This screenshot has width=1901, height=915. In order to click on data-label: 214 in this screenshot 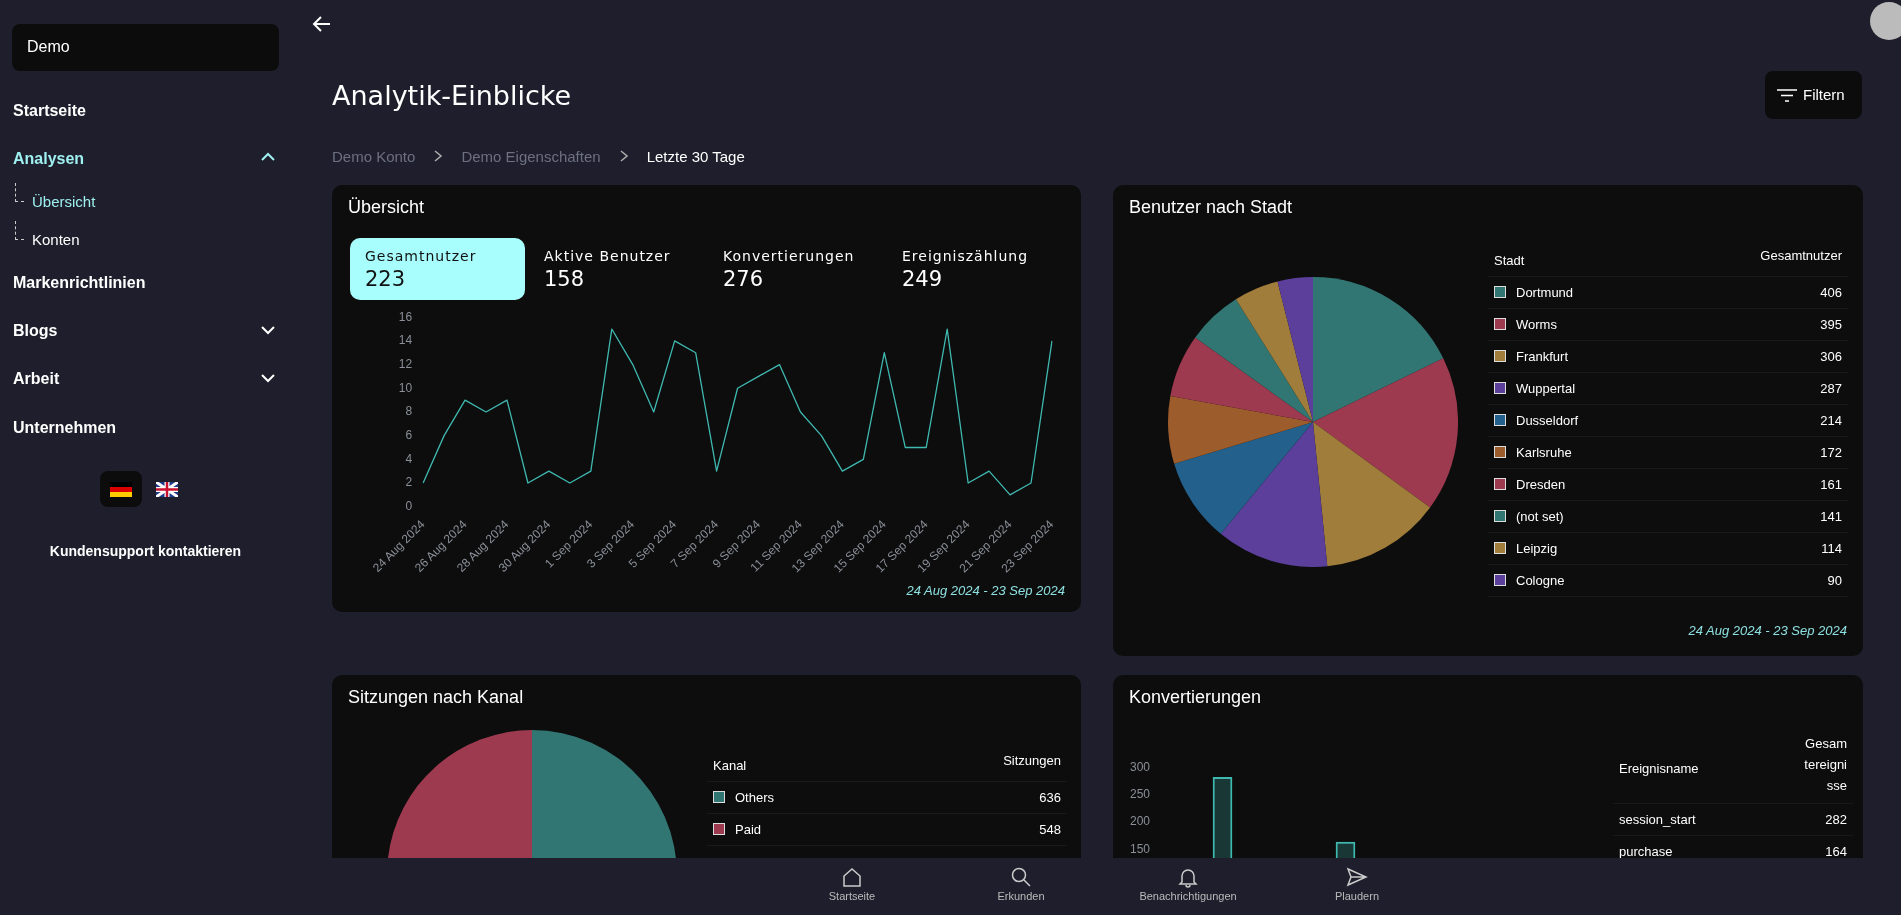, I will do `click(1759, 420)`.